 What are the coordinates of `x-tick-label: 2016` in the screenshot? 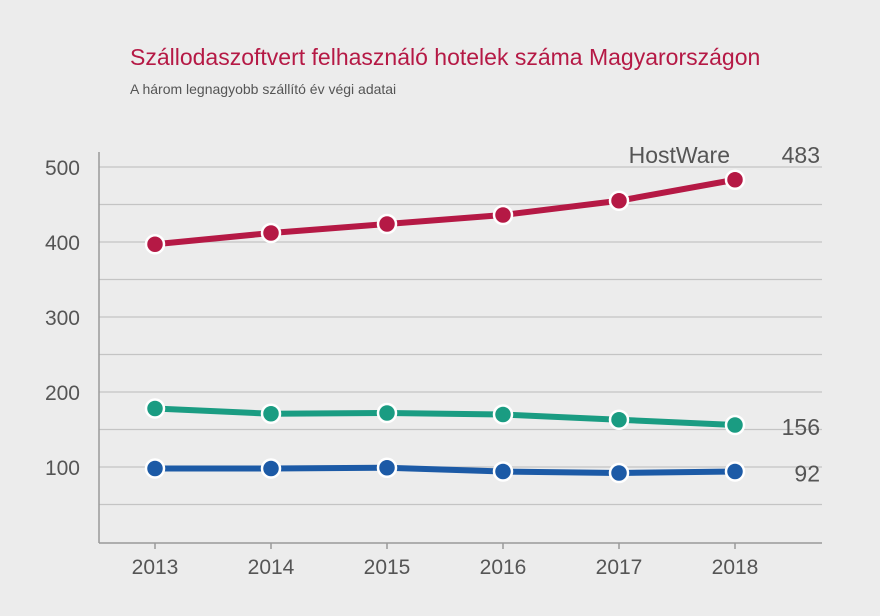 It's located at (503, 567).